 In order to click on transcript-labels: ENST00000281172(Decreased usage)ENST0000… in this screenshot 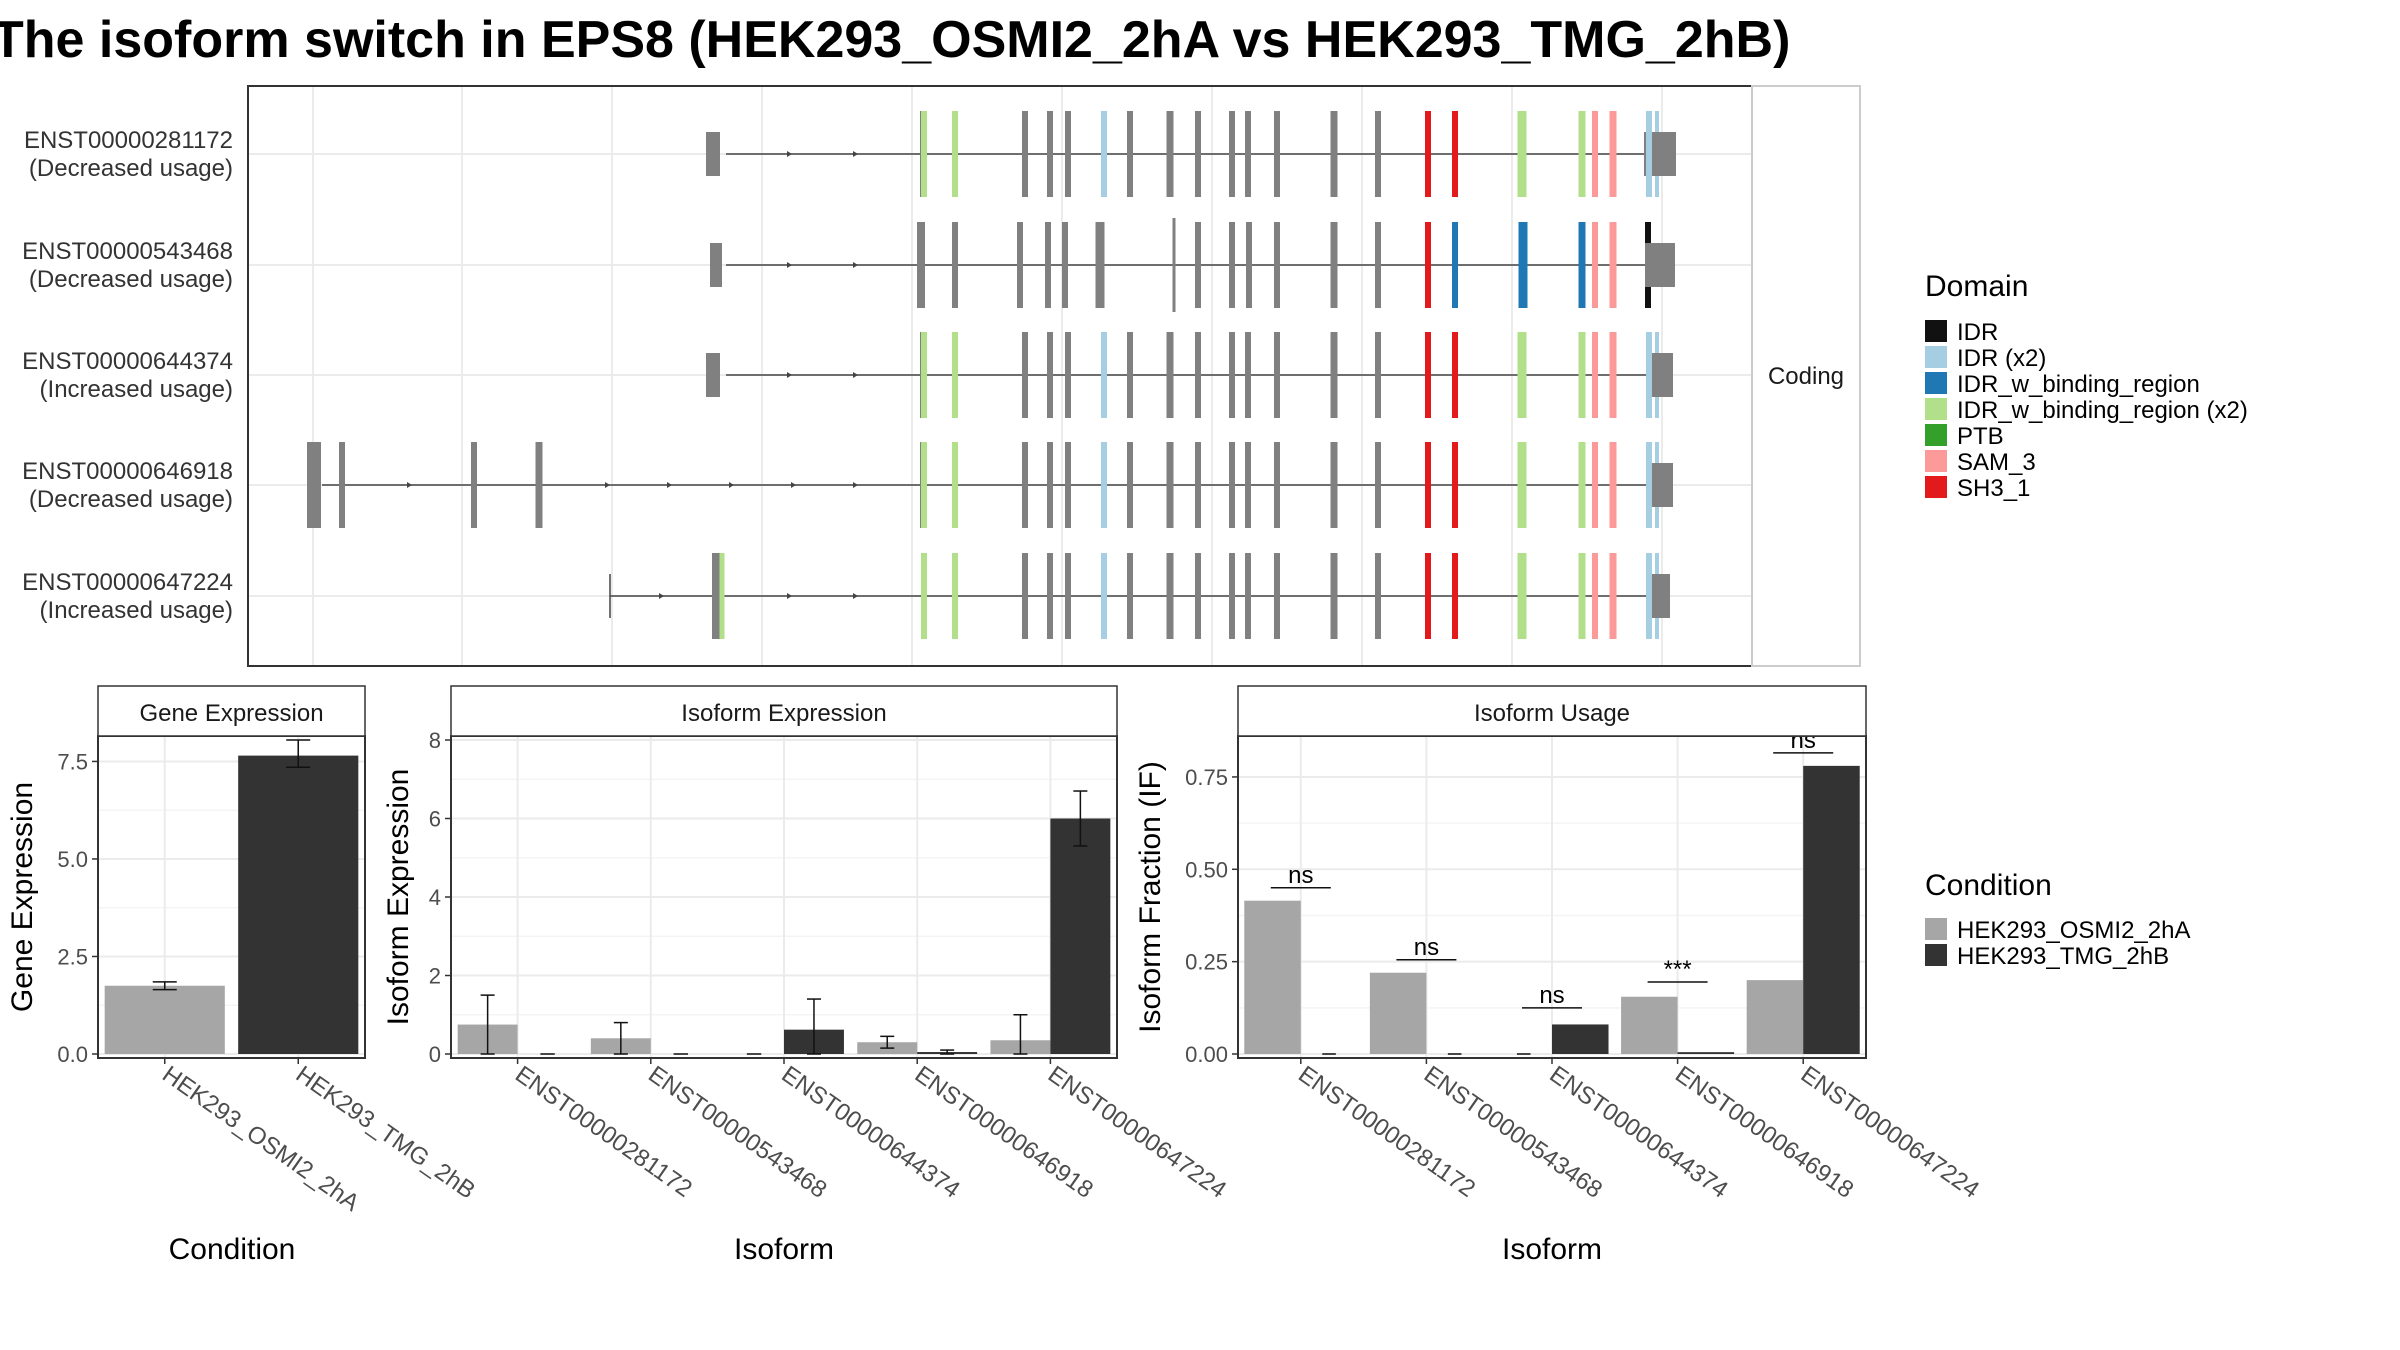, I will do `click(127, 375)`.